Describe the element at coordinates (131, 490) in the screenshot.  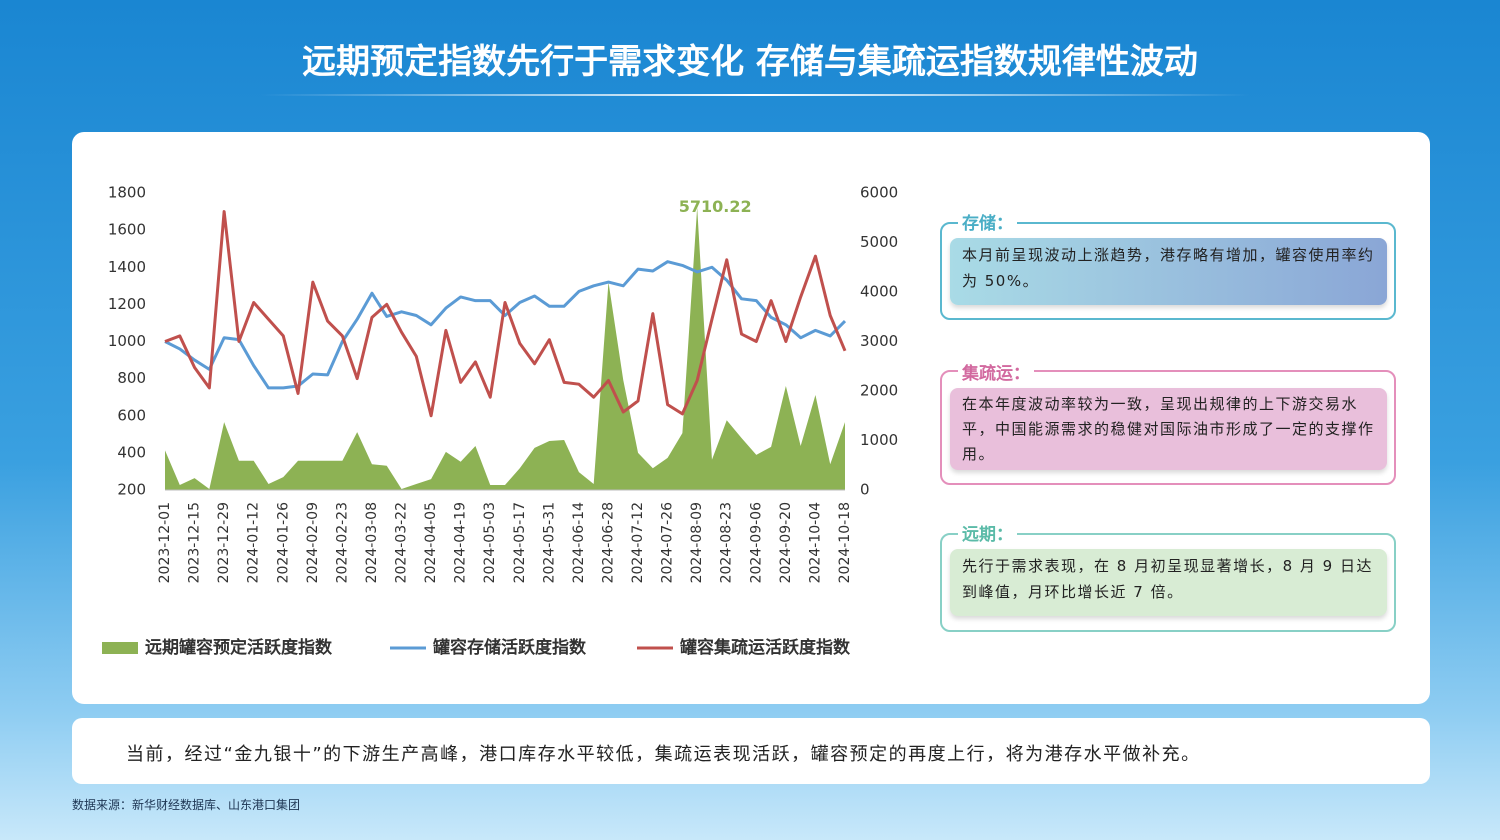
I see `y-tick-label: 200` at that location.